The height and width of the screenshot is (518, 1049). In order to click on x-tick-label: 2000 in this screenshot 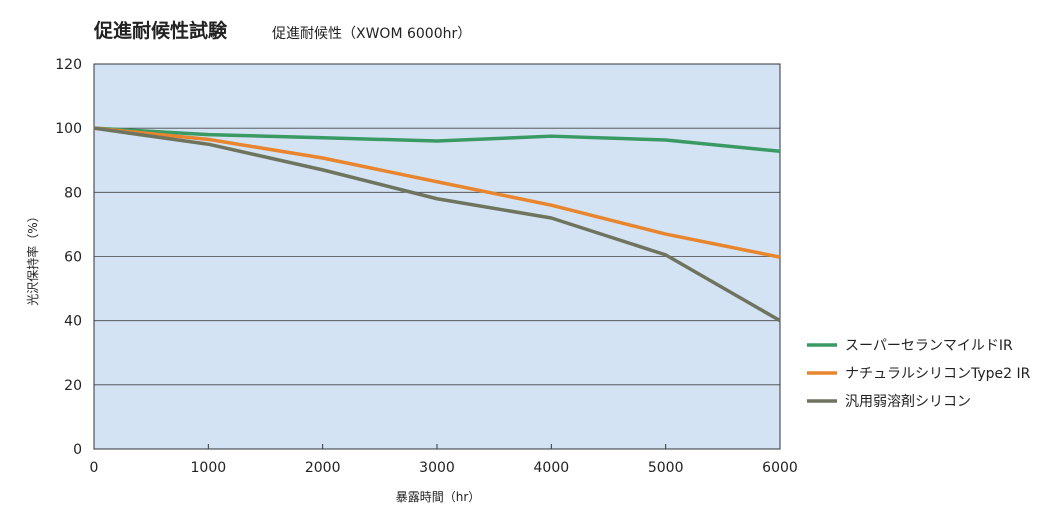, I will do `click(323, 468)`.